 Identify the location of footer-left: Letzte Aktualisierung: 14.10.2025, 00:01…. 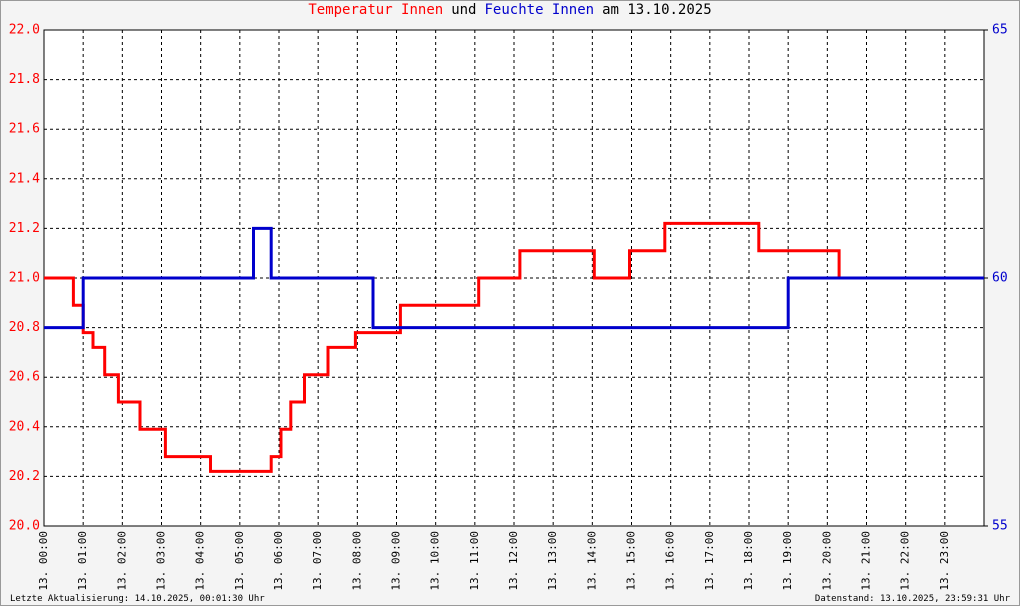
(137, 599).